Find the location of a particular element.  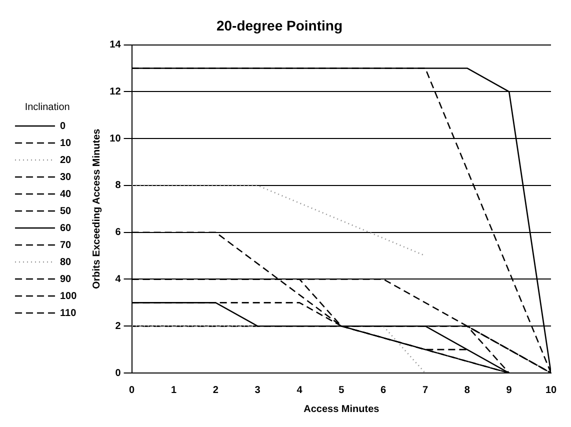

legend-label: 110 is located at coordinates (68, 313).